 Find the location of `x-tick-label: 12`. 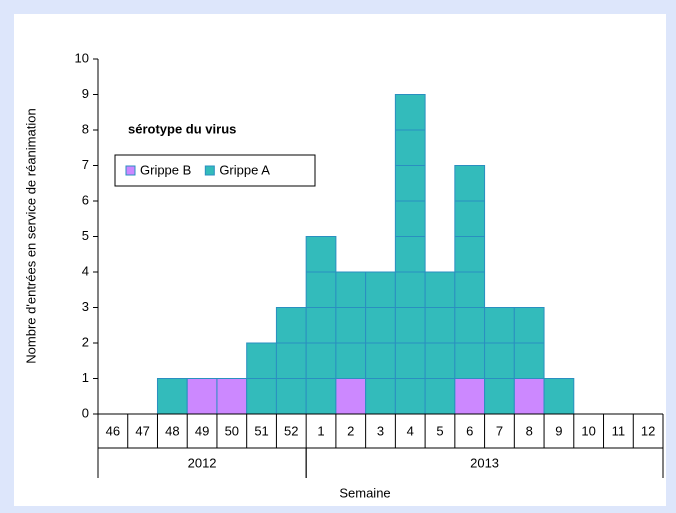

x-tick-label: 12 is located at coordinates (648, 430).